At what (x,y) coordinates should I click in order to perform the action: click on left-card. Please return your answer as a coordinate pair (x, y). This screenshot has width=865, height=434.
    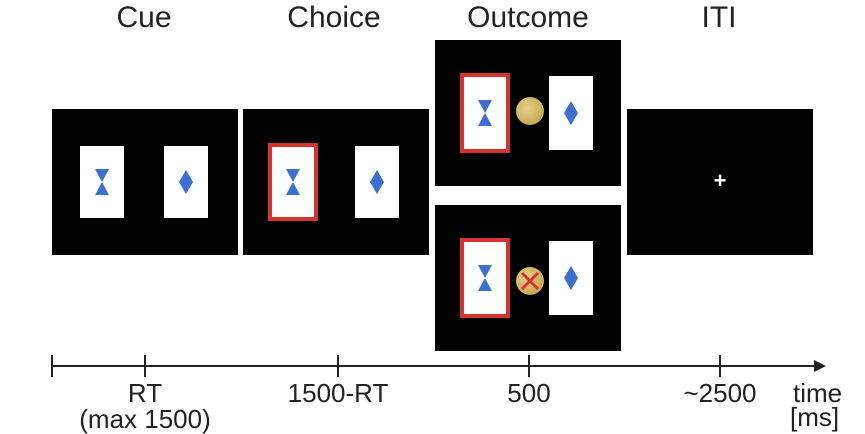
    Looking at the image, I should click on (102, 182).